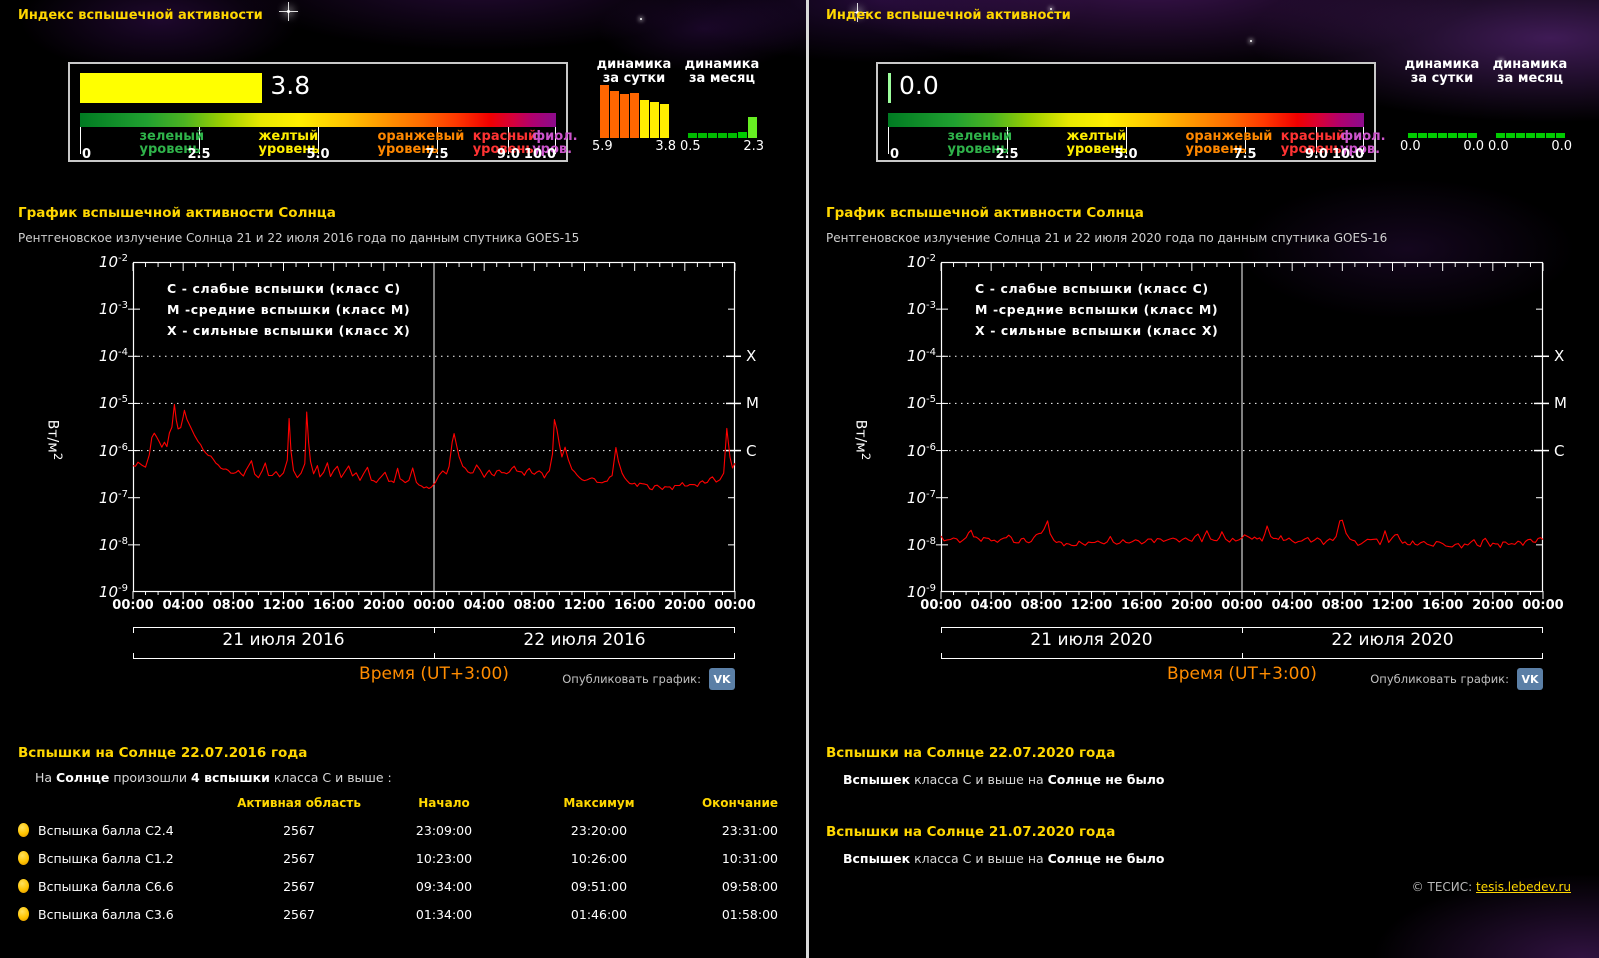 This screenshot has width=1599, height=958. I want to click on flares-section-title: Вспышки на Солнце 21.07.2020 года, so click(971, 832).